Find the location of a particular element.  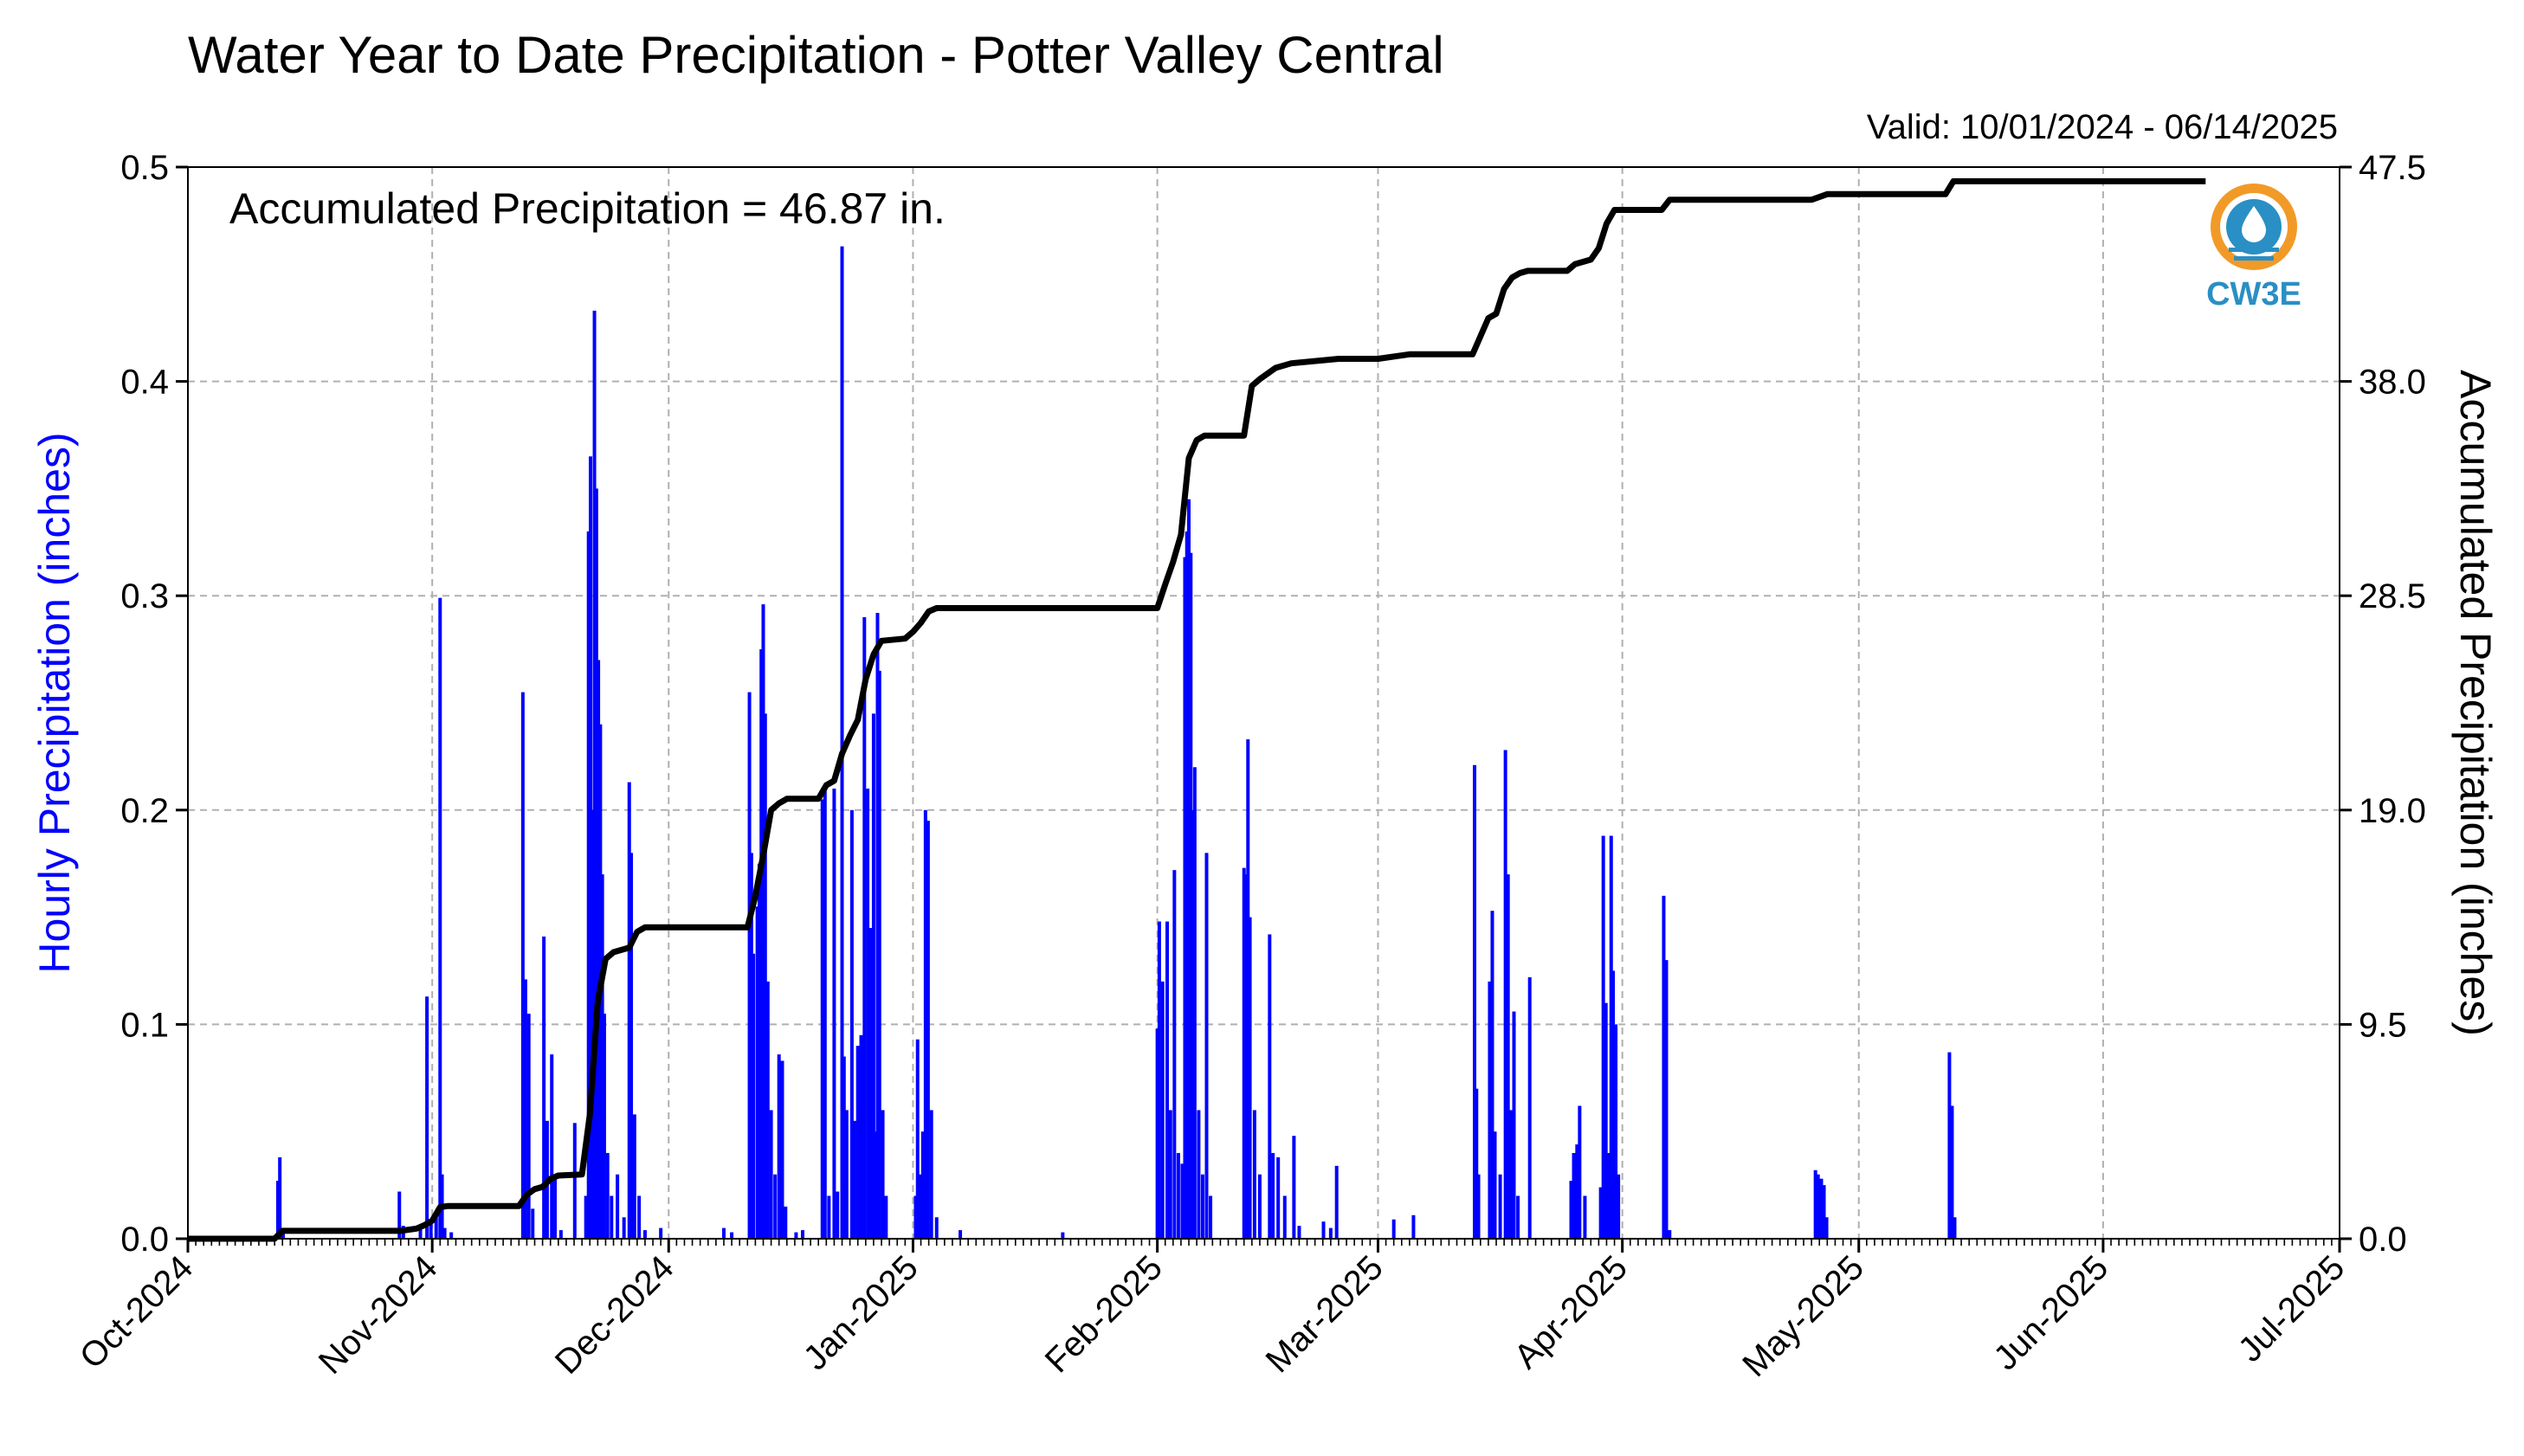

valid-date-range: Valid: 10/01/2024 - 06/14/2025 is located at coordinates (2102, 127).